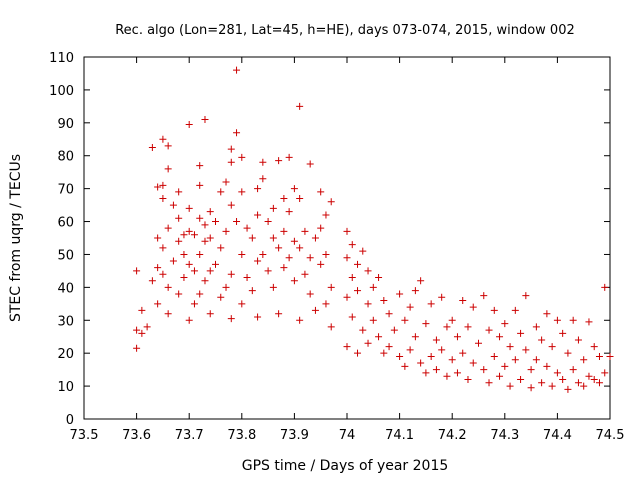  I want to click on y-tick-label: 20, so click(65, 354).